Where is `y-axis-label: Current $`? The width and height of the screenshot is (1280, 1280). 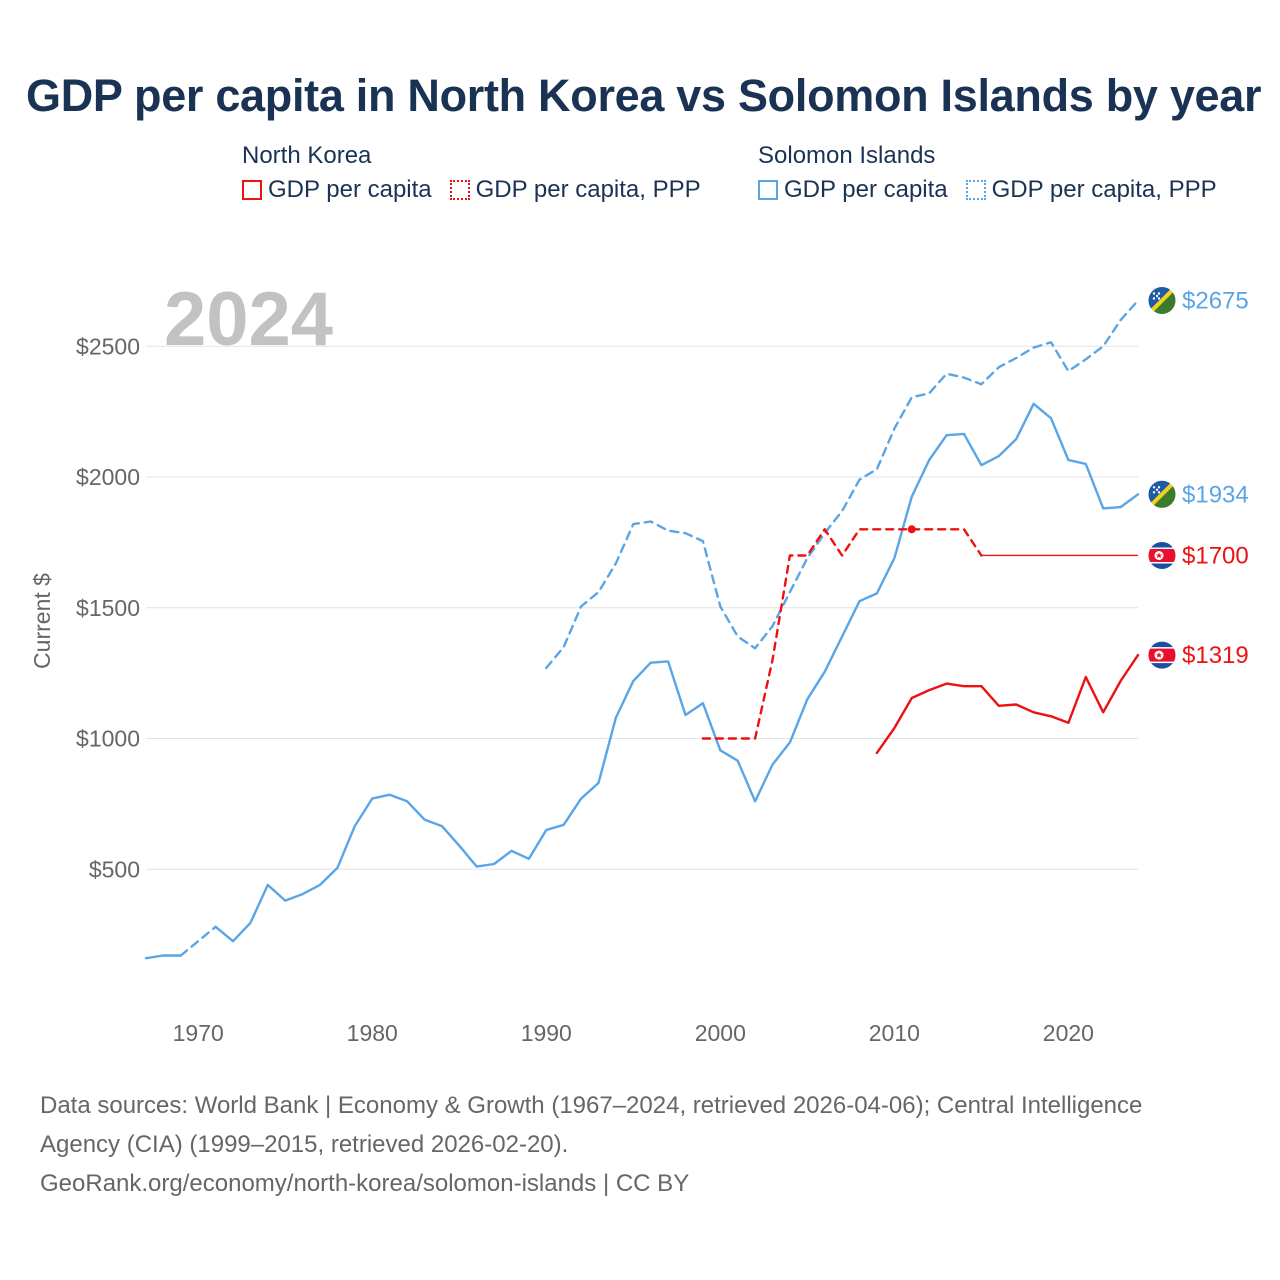 y-axis-label: Current $ is located at coordinates (42, 621).